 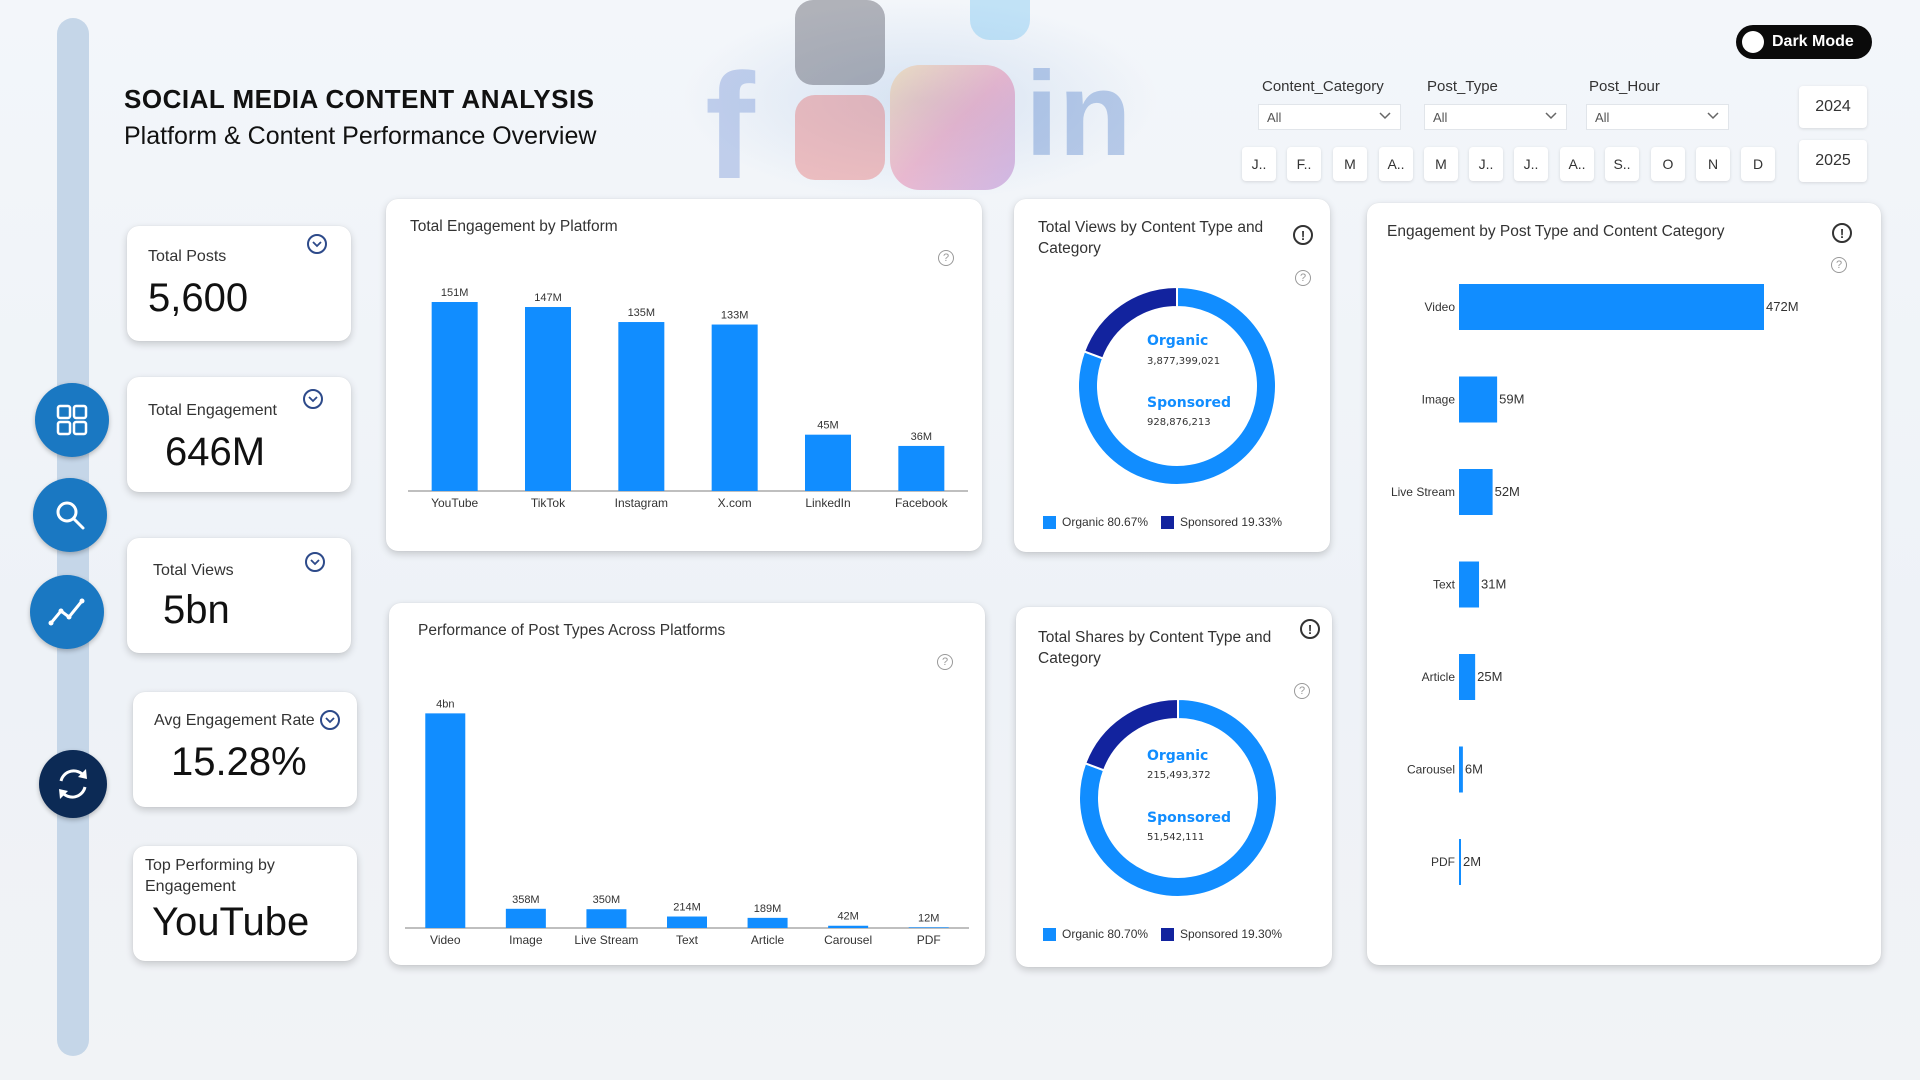 What do you see at coordinates (1495, 117) in the screenshot?
I see `post-type-dropdown: All` at bounding box center [1495, 117].